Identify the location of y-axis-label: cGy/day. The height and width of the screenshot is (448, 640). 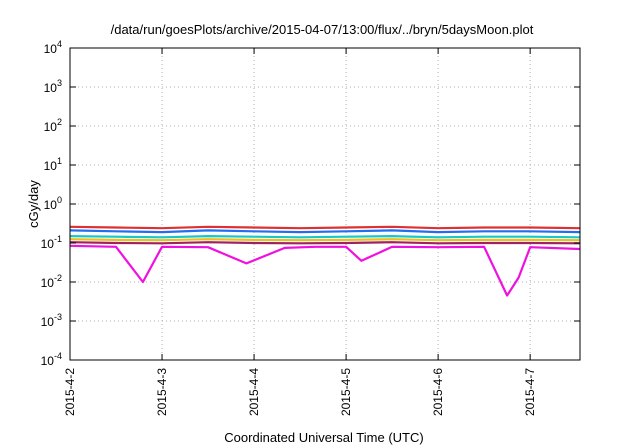
(33, 204).